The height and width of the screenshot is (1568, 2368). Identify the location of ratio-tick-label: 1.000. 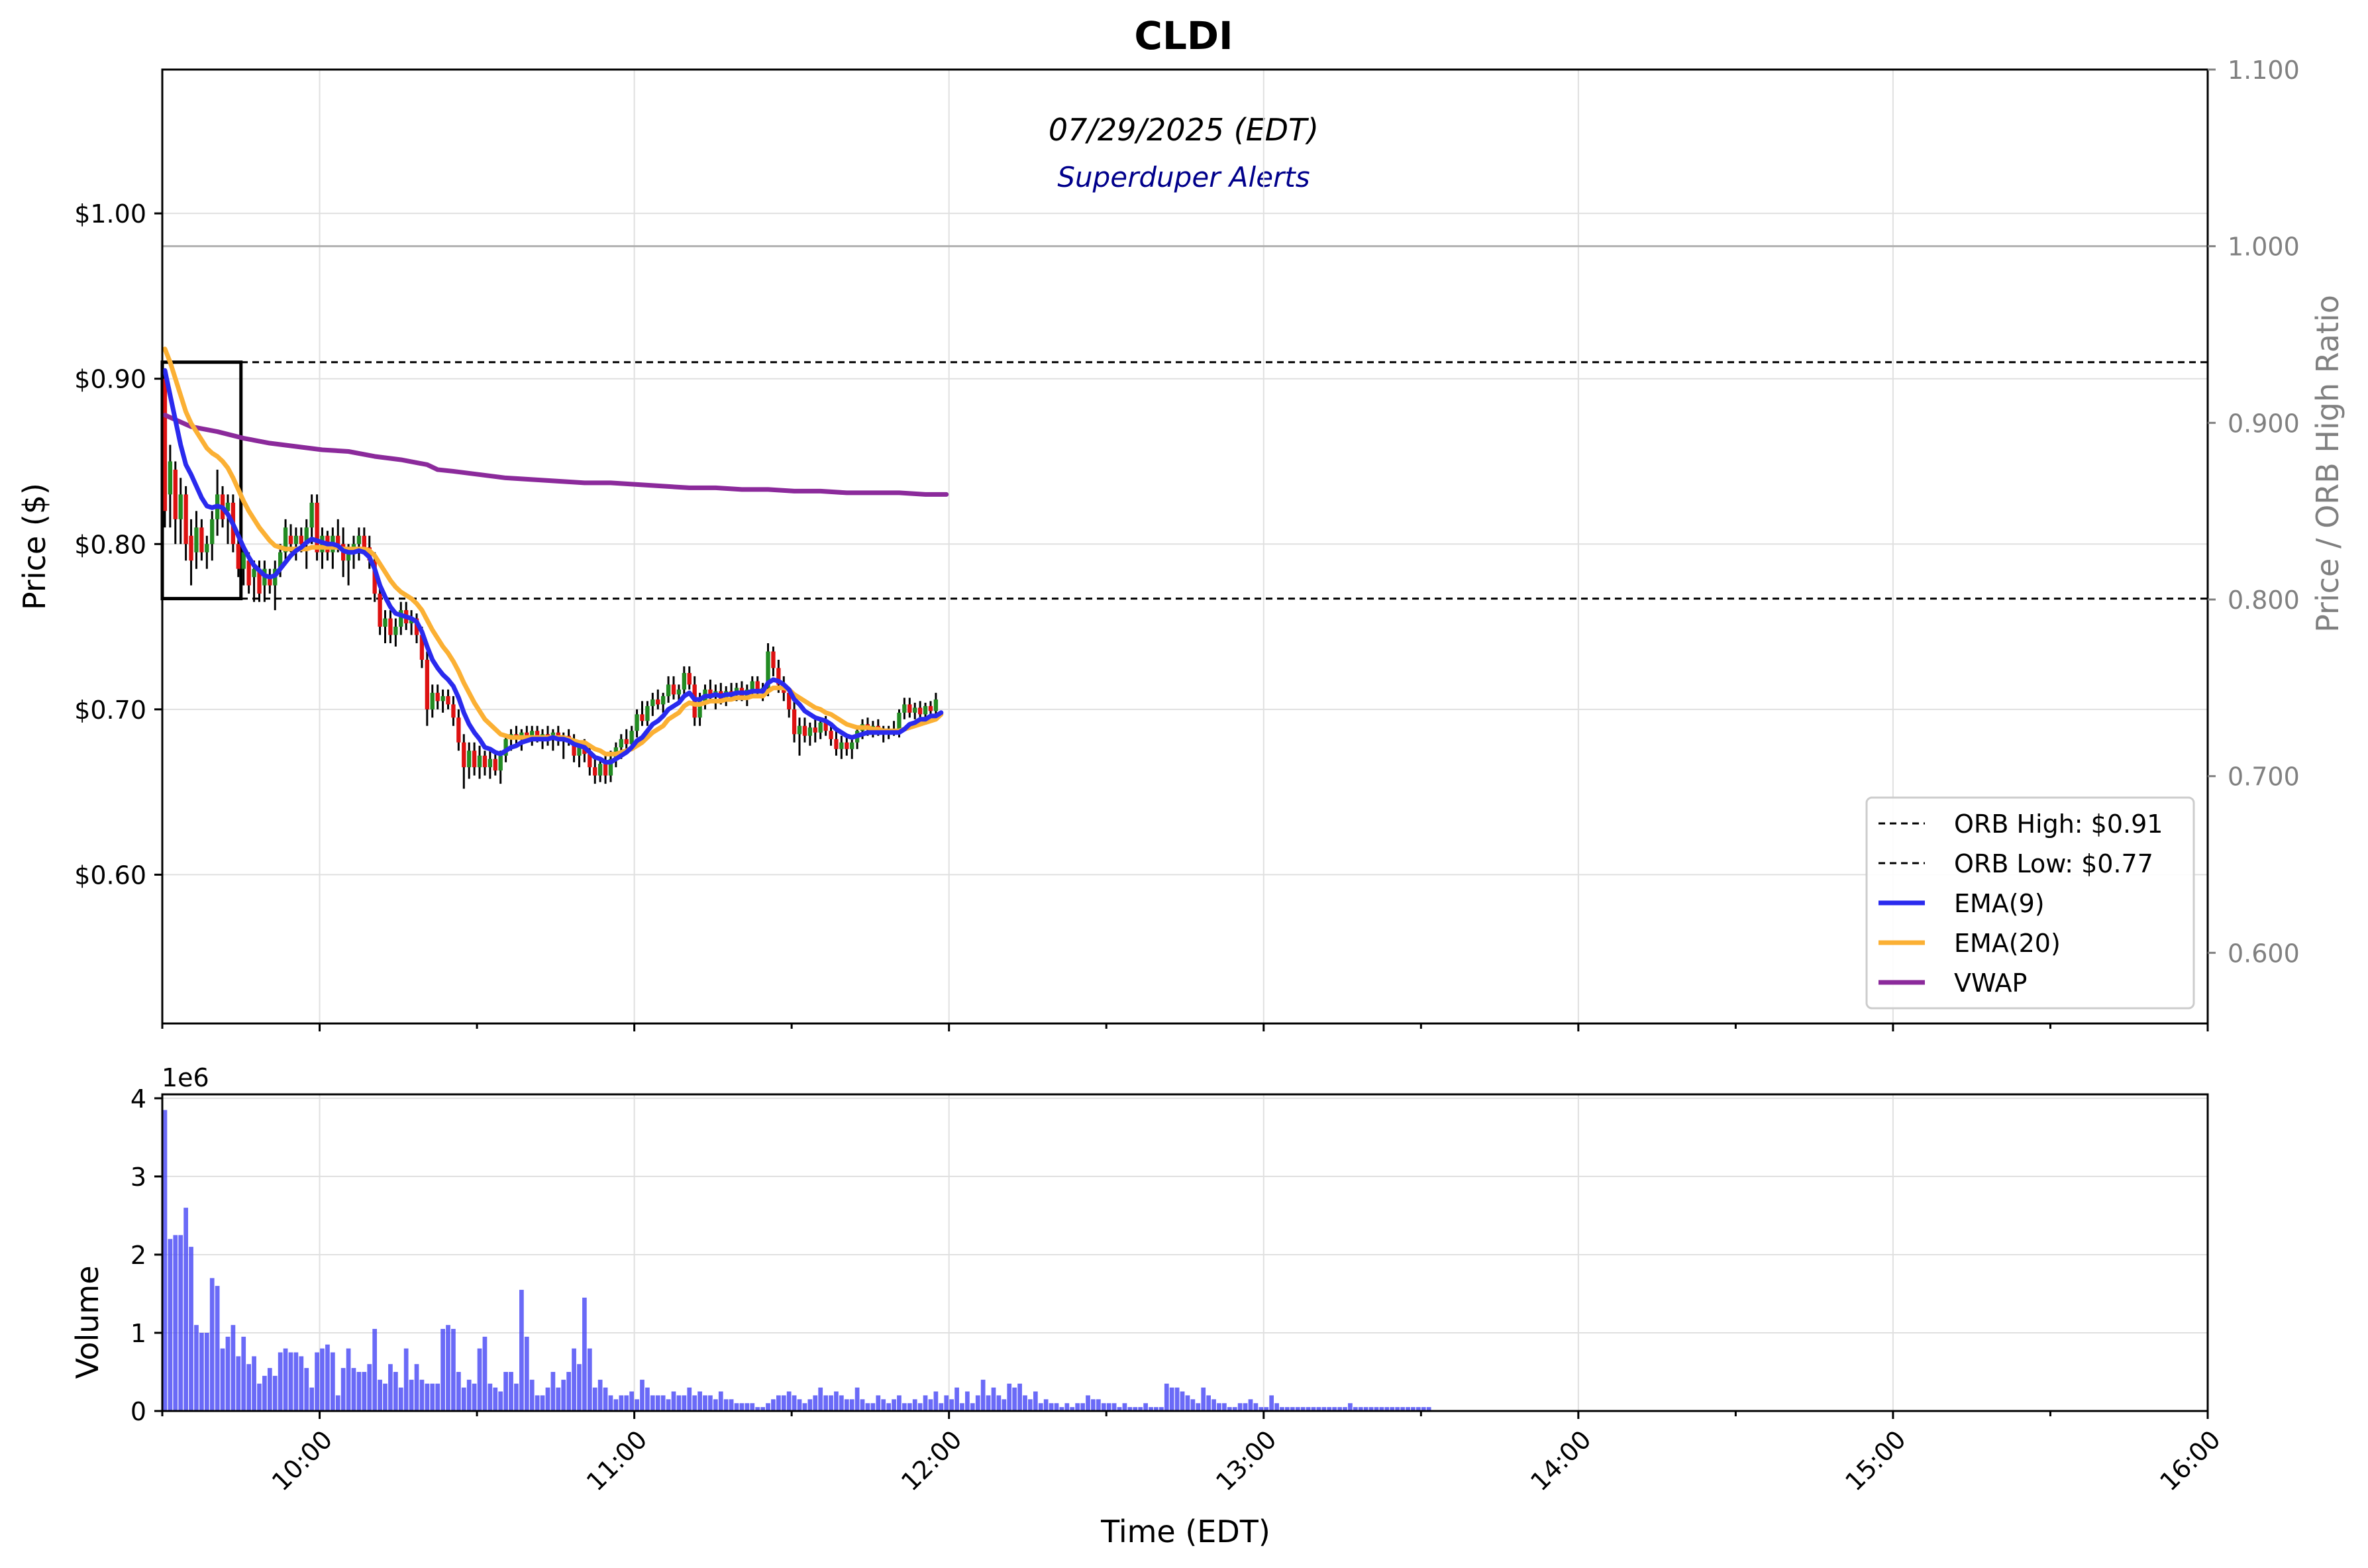
(2264, 248).